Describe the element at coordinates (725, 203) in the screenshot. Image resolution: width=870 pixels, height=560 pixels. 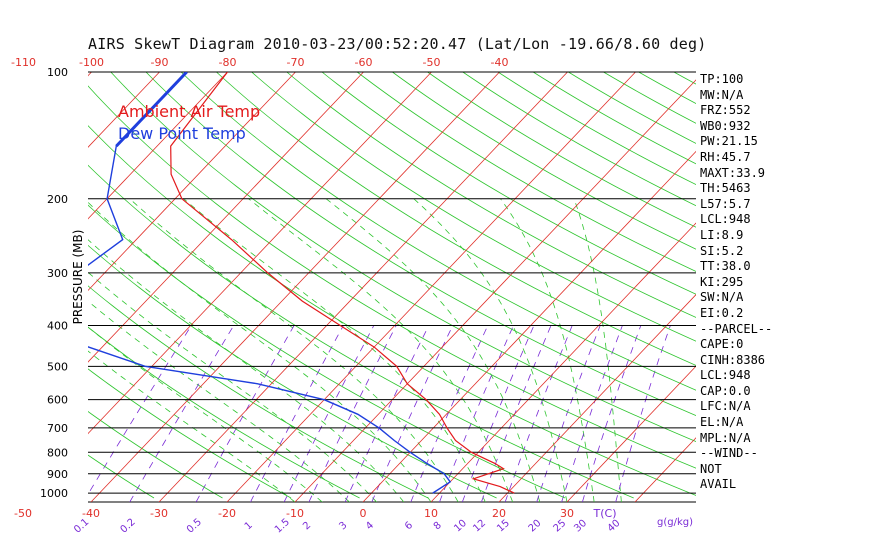
I see `index-item: L57:5.7` at that location.